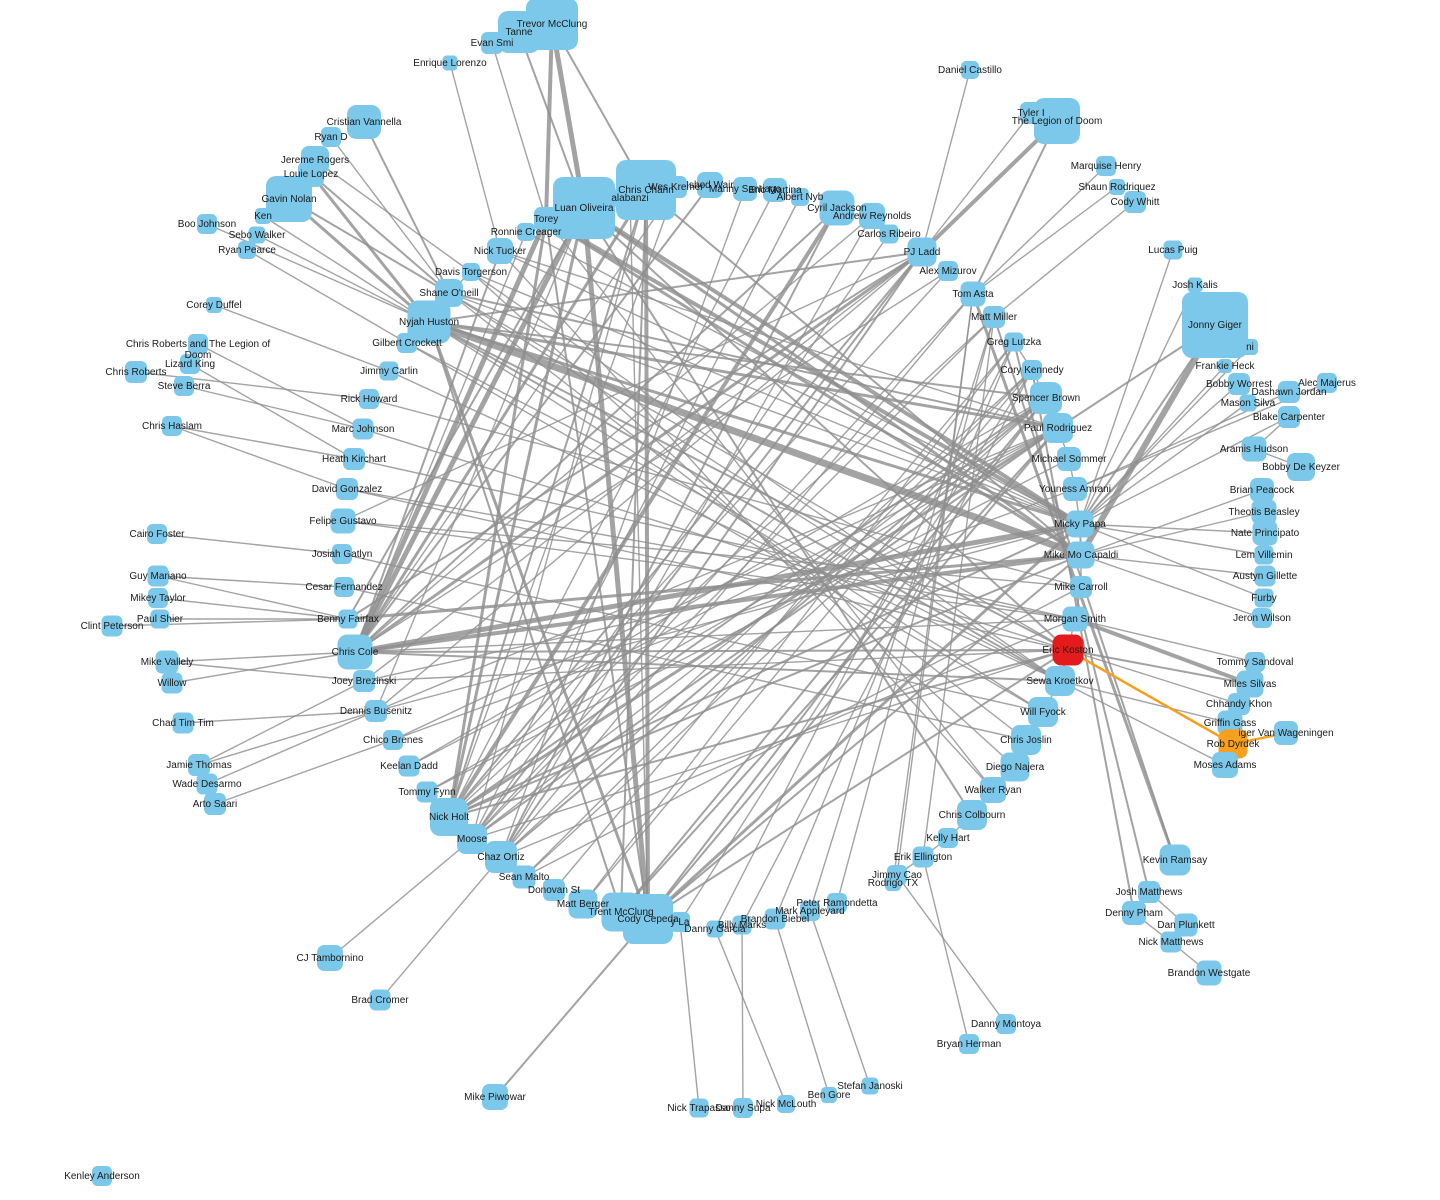 This screenshot has height=1200, width=1440. What do you see at coordinates (715, 929) in the screenshot?
I see `graph-node-danny-garcia` at bounding box center [715, 929].